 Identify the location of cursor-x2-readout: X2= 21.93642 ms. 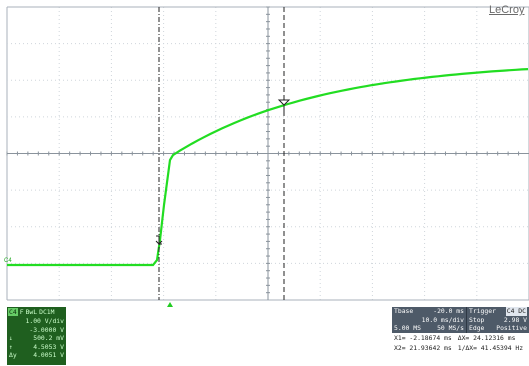
(423, 347).